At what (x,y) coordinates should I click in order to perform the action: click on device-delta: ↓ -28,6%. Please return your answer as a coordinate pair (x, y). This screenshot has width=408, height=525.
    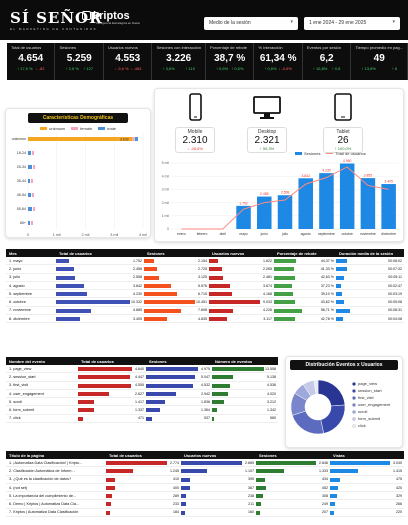
    Looking at the image, I should click on (195, 148).